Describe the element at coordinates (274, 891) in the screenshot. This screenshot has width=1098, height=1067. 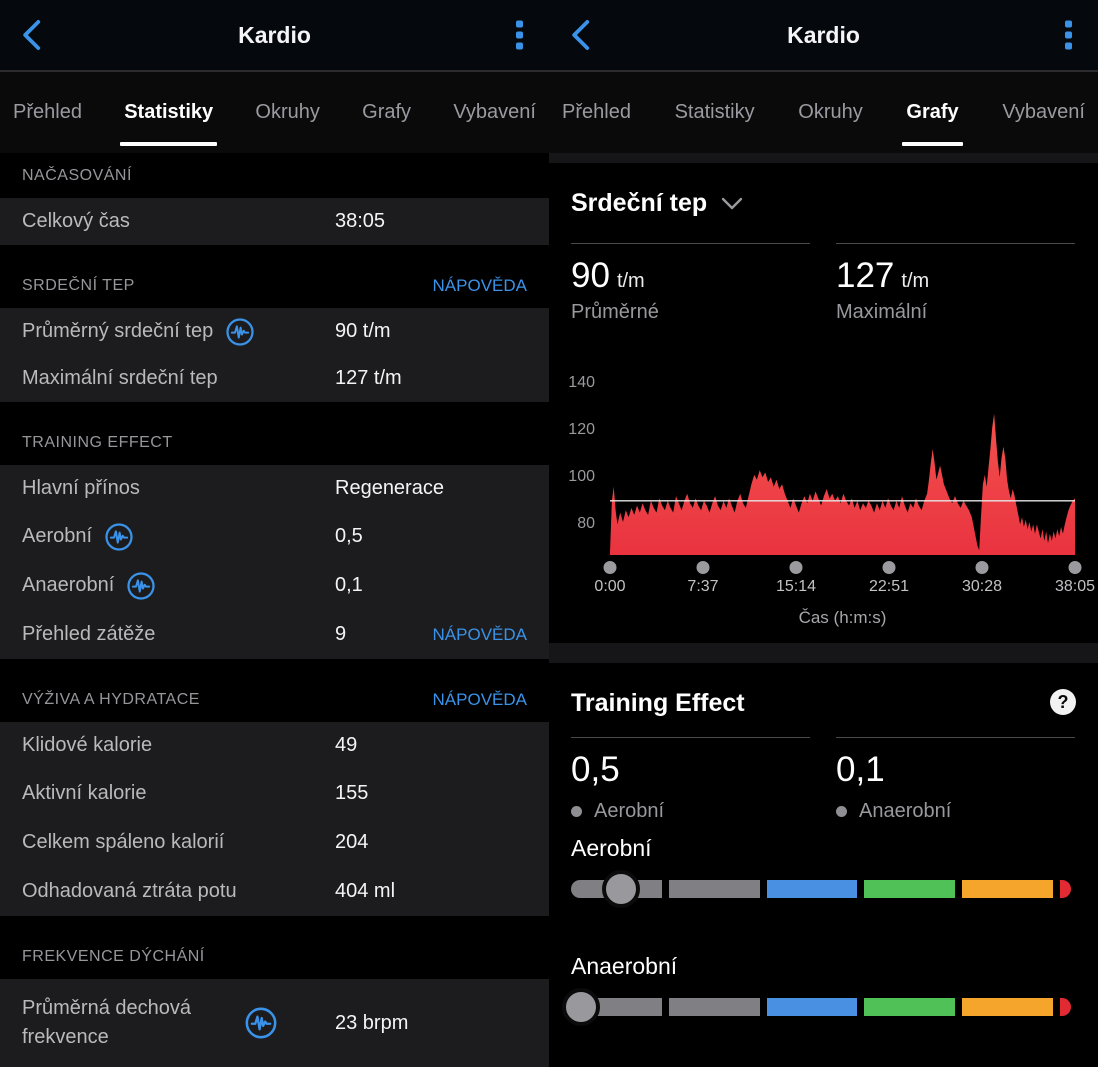
I see `stat-row-sweat-loss: Odhadovaná ztráta potu 404 ml` at that location.